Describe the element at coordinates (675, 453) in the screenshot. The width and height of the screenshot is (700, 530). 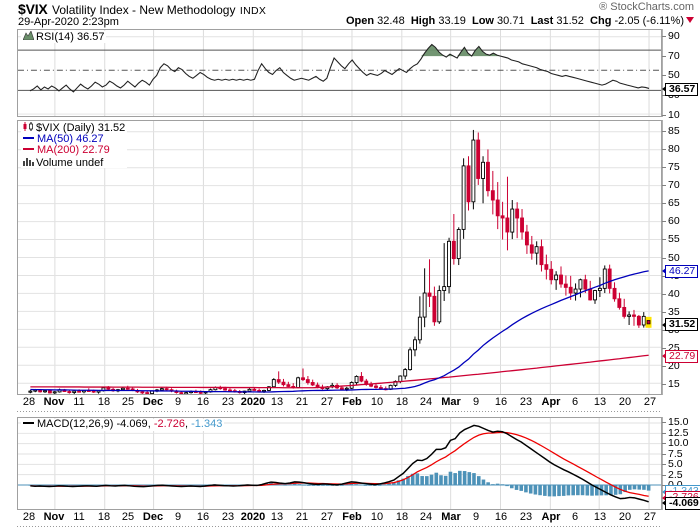
I see `axis-label: 7.5` at that location.